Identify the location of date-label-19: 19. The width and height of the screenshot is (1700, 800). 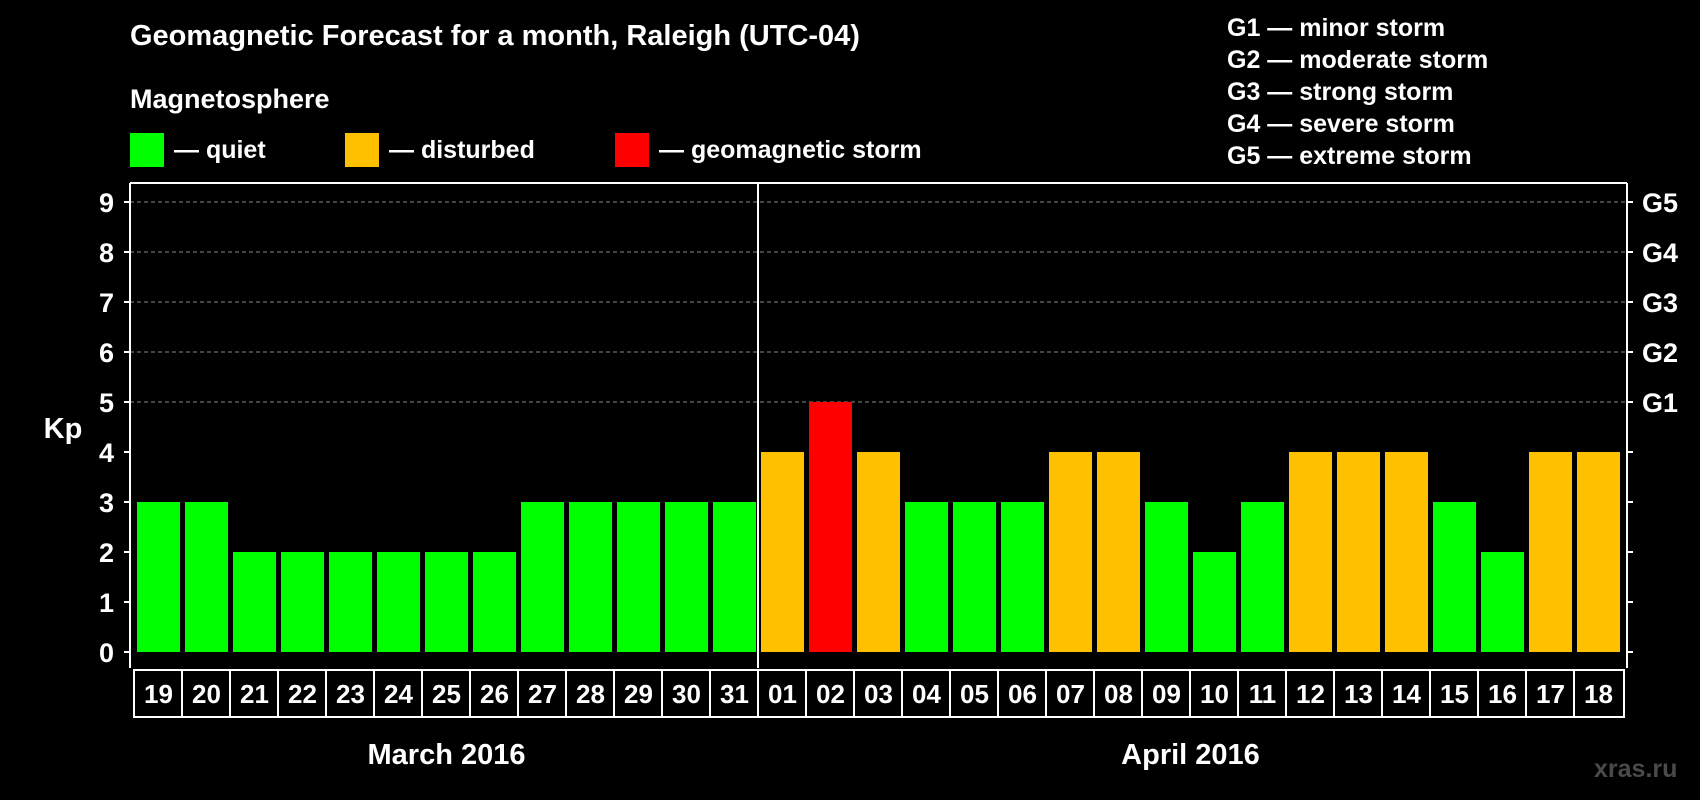
(158, 694).